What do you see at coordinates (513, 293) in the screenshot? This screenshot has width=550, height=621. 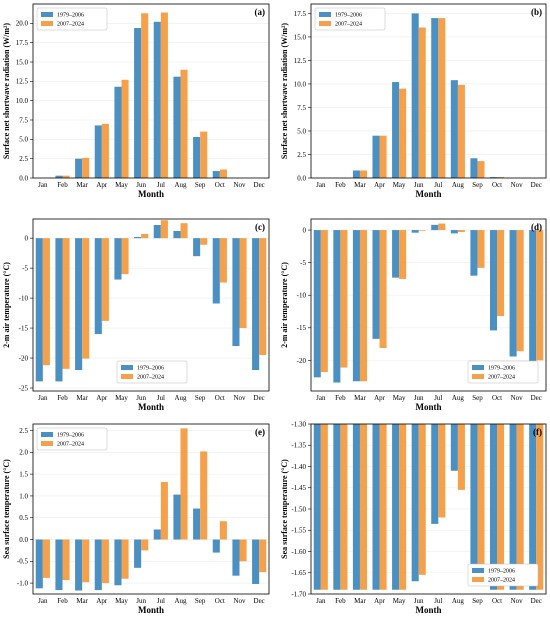 I see `bar-series-1-nov` at bounding box center [513, 293].